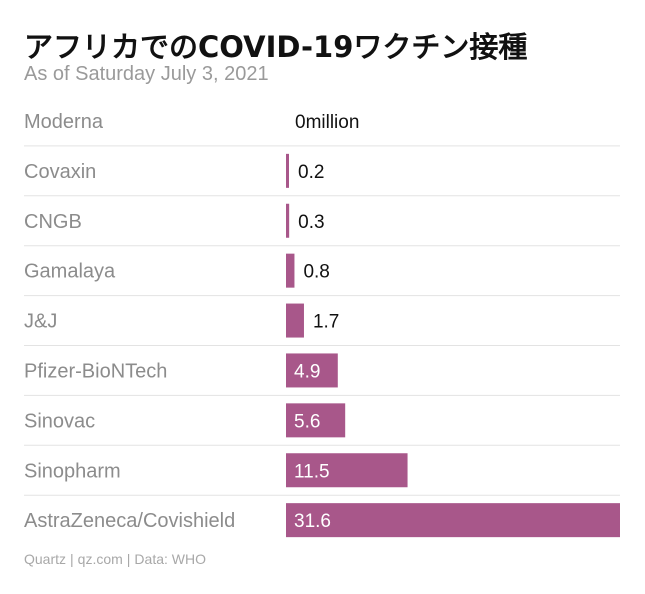  What do you see at coordinates (326, 322) in the screenshot?
I see `value-label: 1.7` at bounding box center [326, 322].